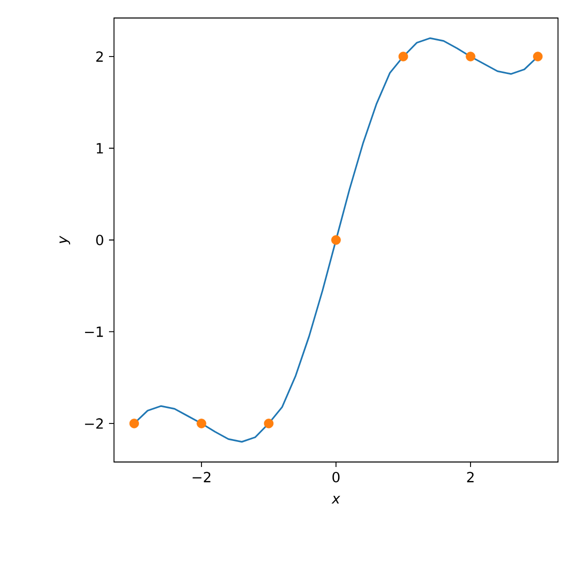 The height and width of the screenshot is (563, 579). What do you see at coordinates (201, 477) in the screenshot?
I see `x-tick-label: −2` at bounding box center [201, 477].